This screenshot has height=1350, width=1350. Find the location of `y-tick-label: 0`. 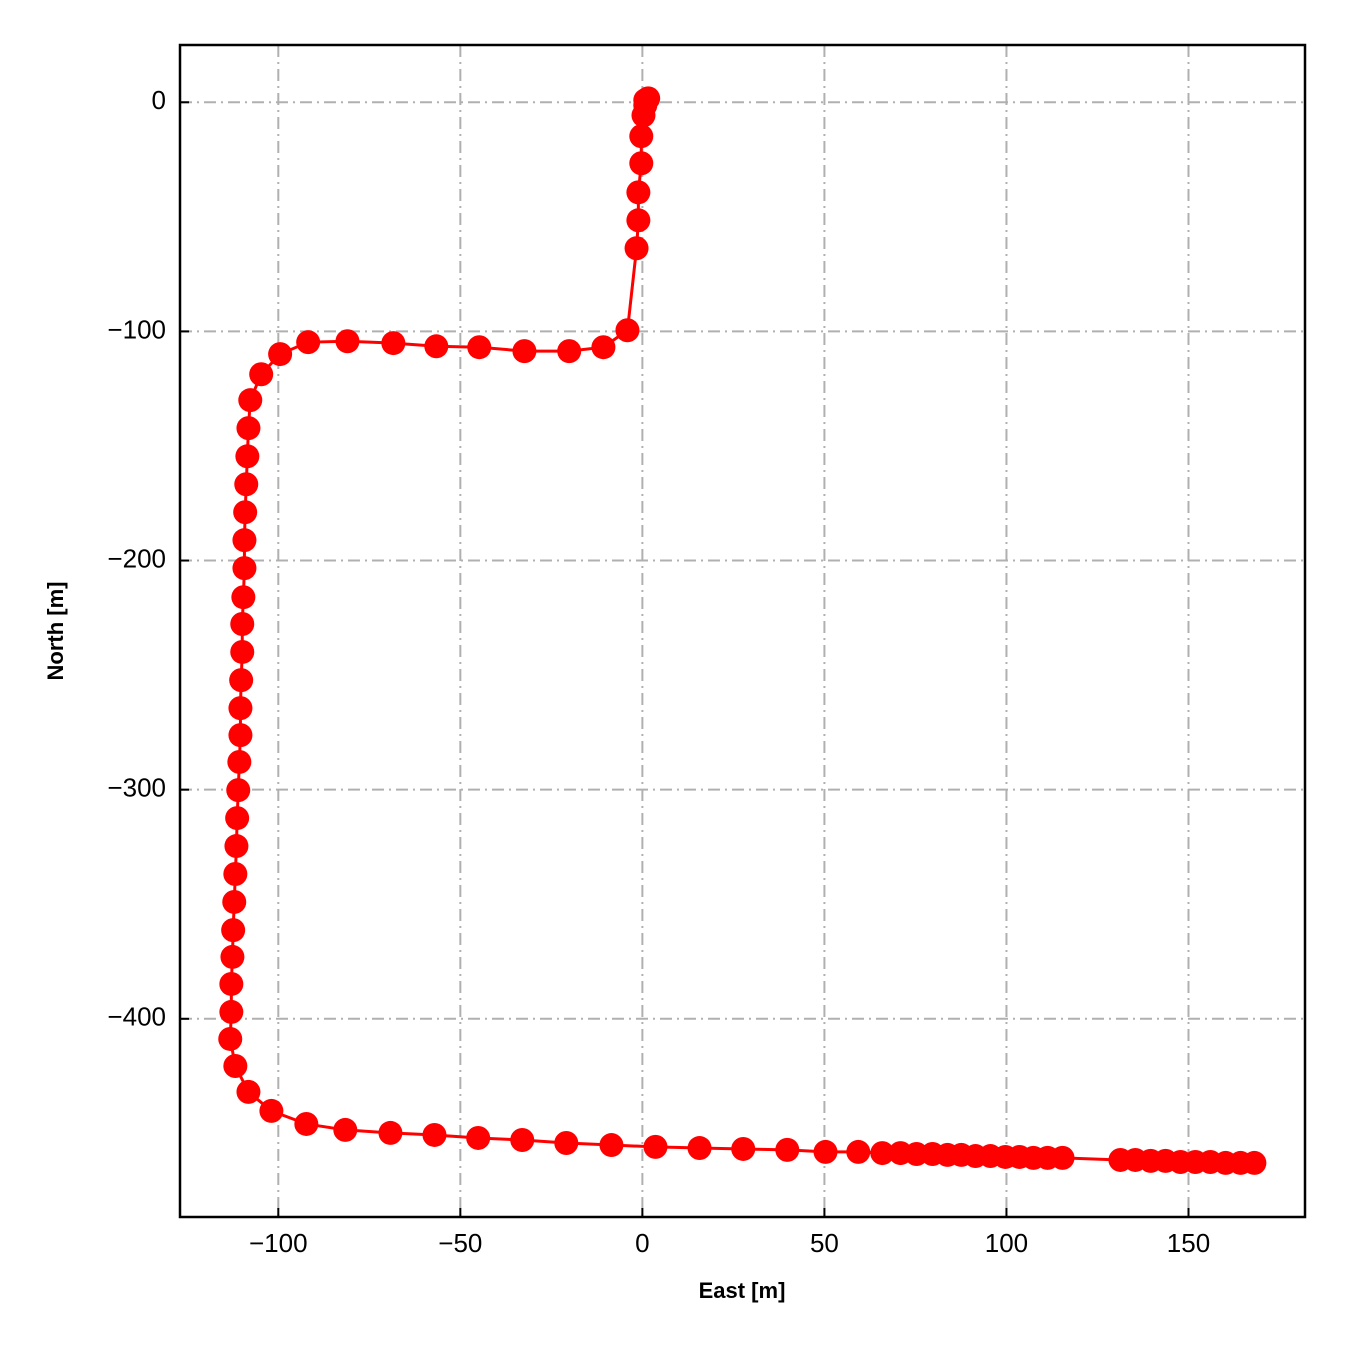

y-tick-label: 0 is located at coordinates (159, 100).